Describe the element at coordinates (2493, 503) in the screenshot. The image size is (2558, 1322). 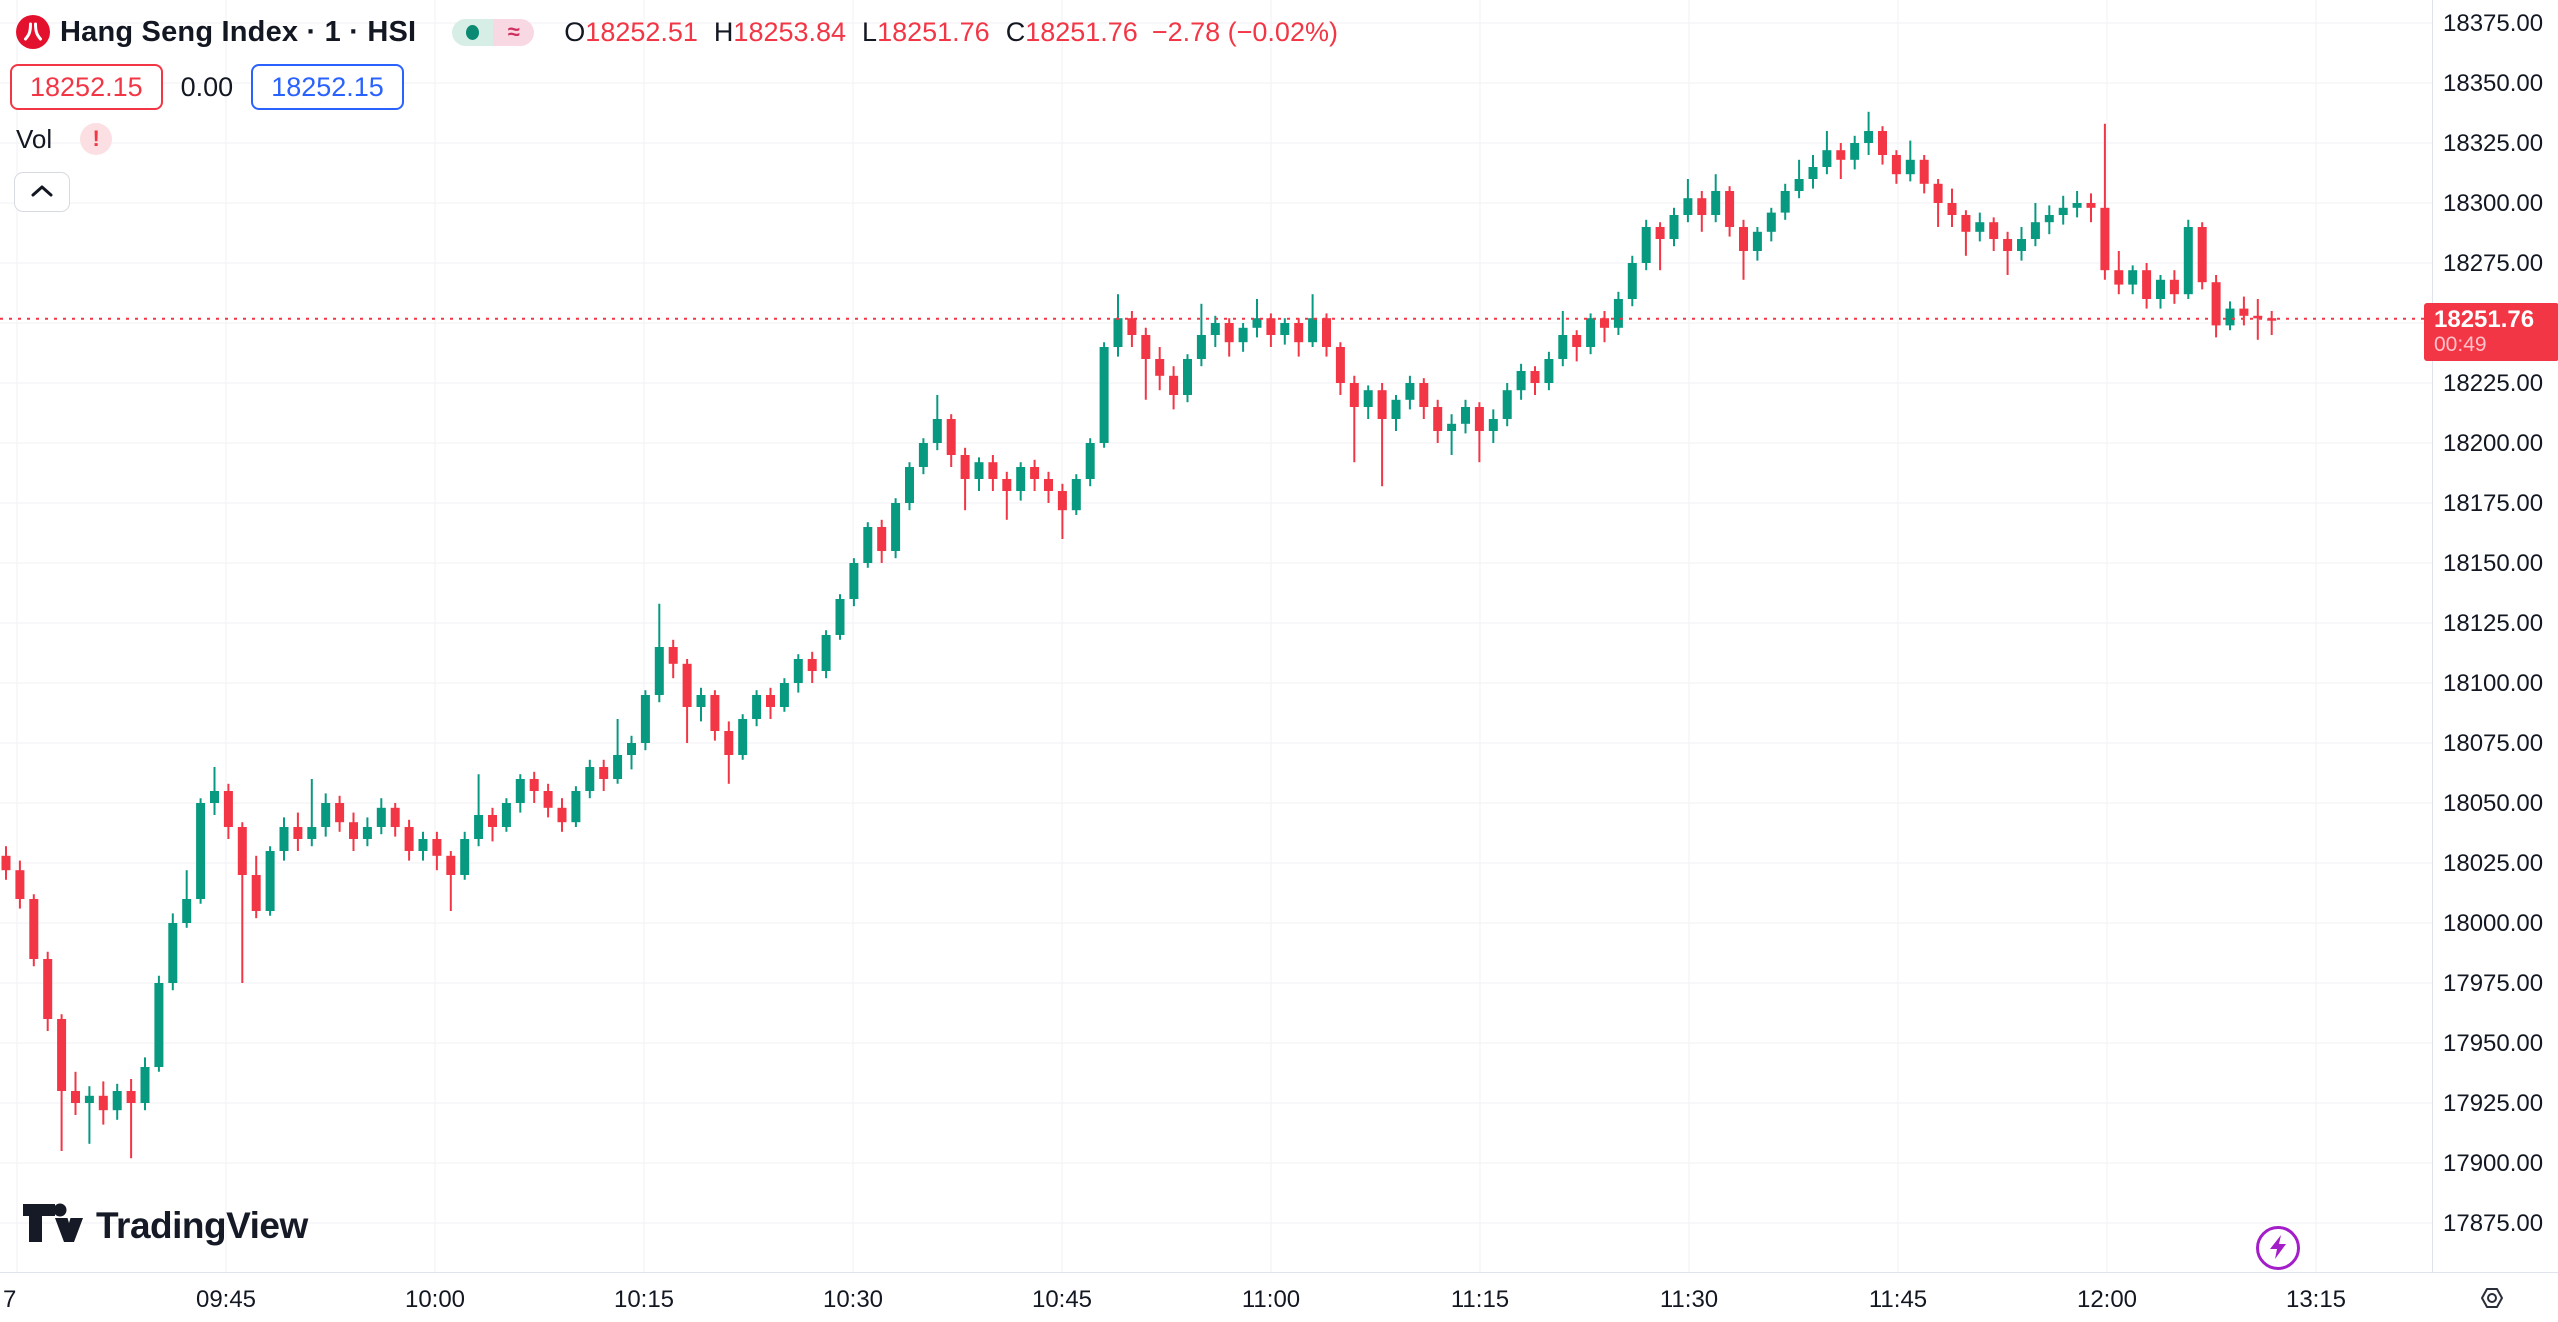
I see `price-axis-label: 18175.00` at that location.